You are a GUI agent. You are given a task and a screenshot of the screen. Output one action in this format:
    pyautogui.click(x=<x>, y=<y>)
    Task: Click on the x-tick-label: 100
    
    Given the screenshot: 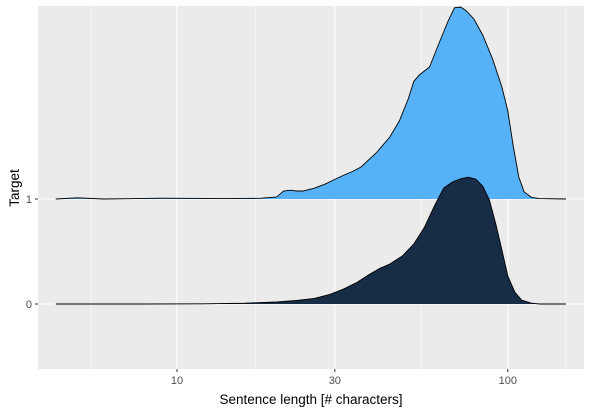 What is the action you would take?
    pyautogui.click(x=508, y=381)
    